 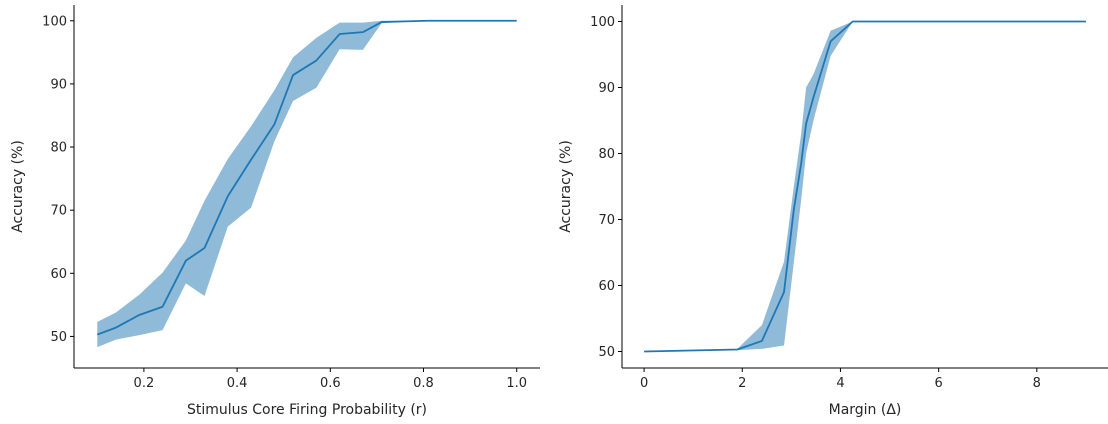 I want to click on x-tick-label: 4, so click(x=840, y=383).